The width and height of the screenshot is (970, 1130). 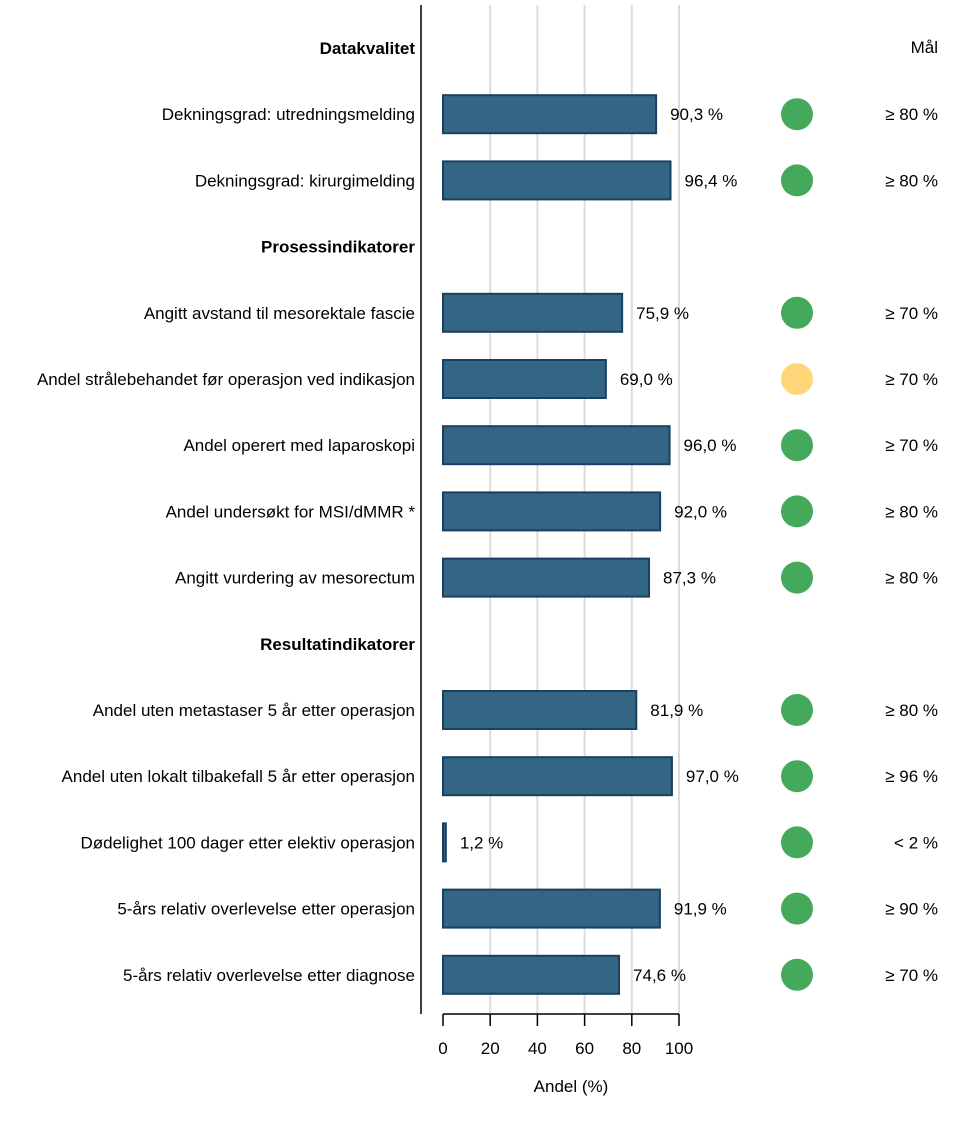 What do you see at coordinates (710, 445) in the screenshot?
I see `value-label: 96,0 %` at bounding box center [710, 445].